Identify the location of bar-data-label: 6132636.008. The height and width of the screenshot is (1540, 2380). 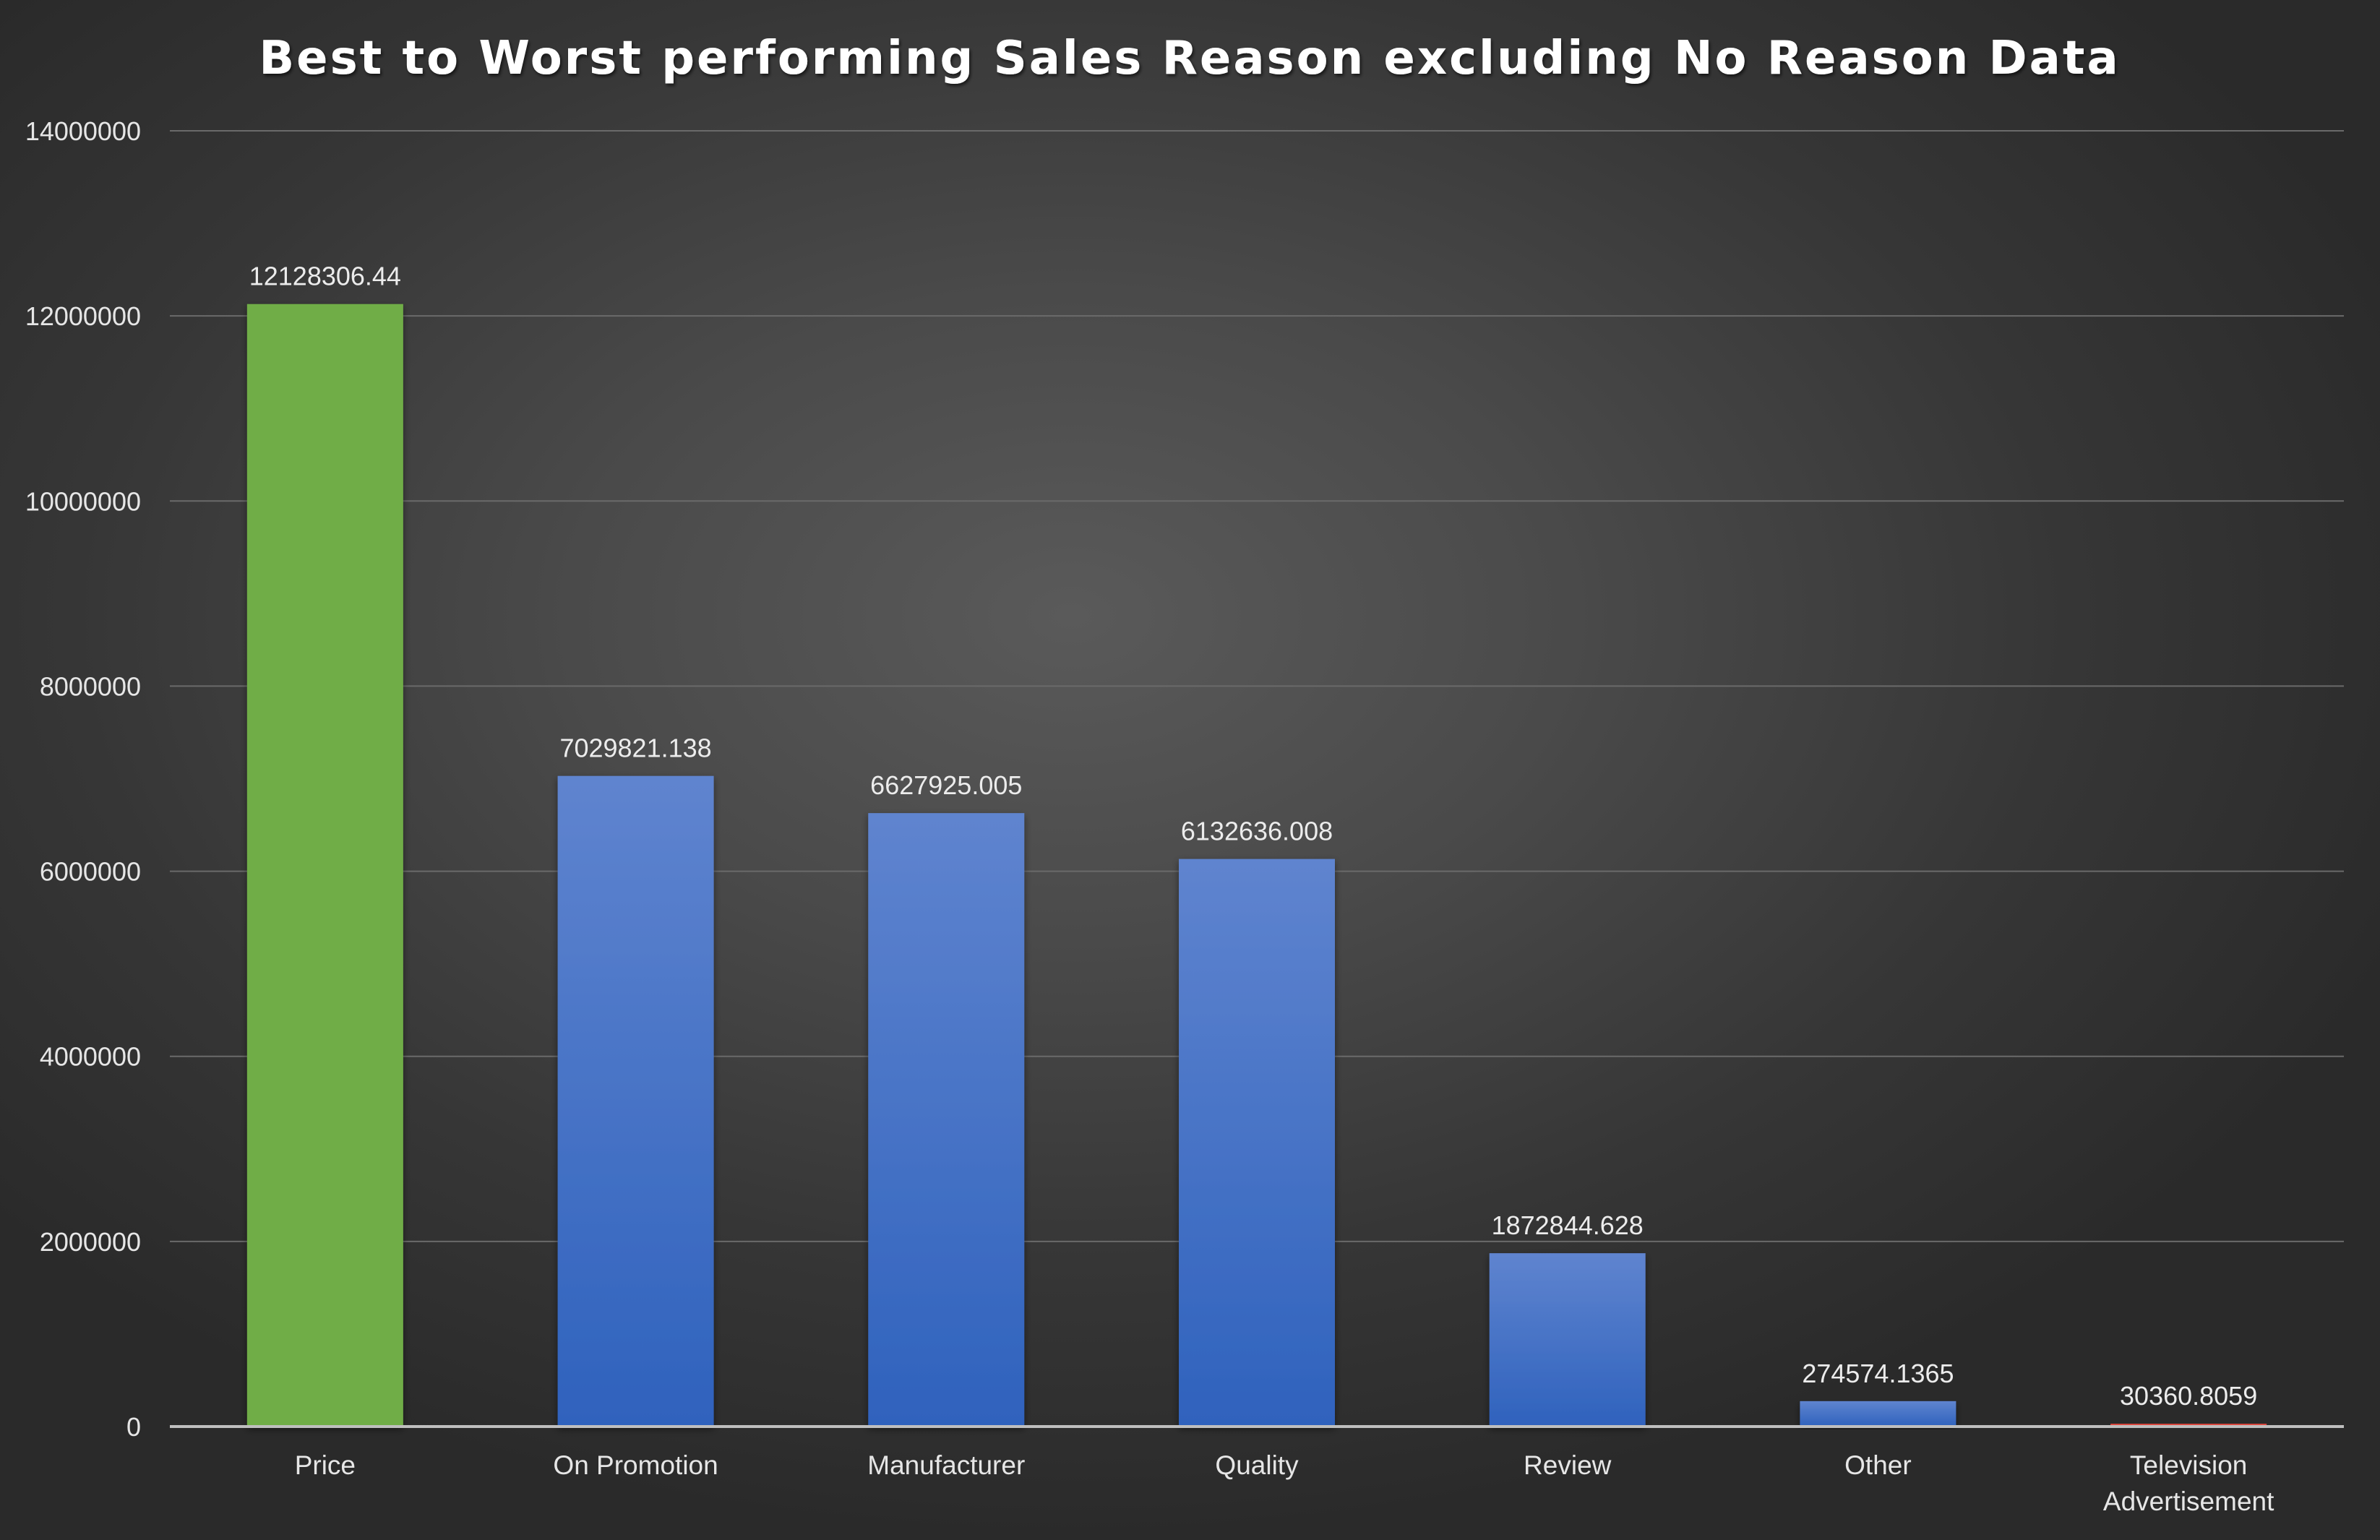
(1257, 831).